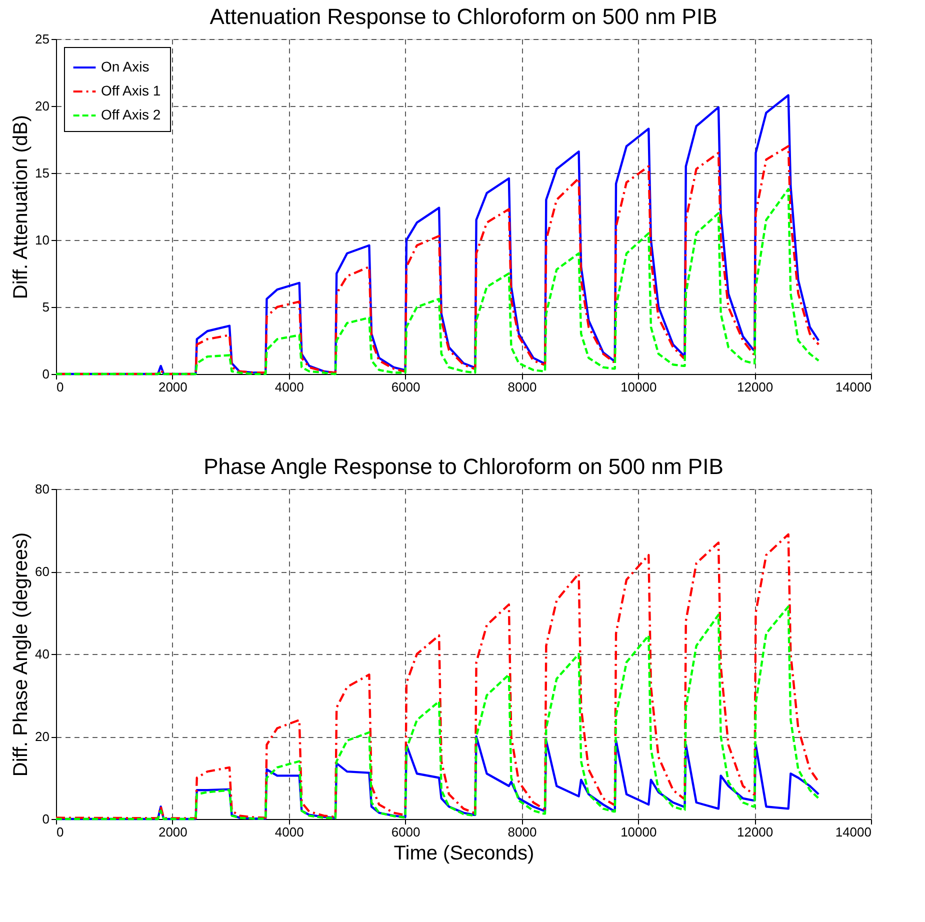 The image size is (925, 922). Describe the element at coordinates (42, 571) in the screenshot. I see `y-tick-label: 60` at that location.